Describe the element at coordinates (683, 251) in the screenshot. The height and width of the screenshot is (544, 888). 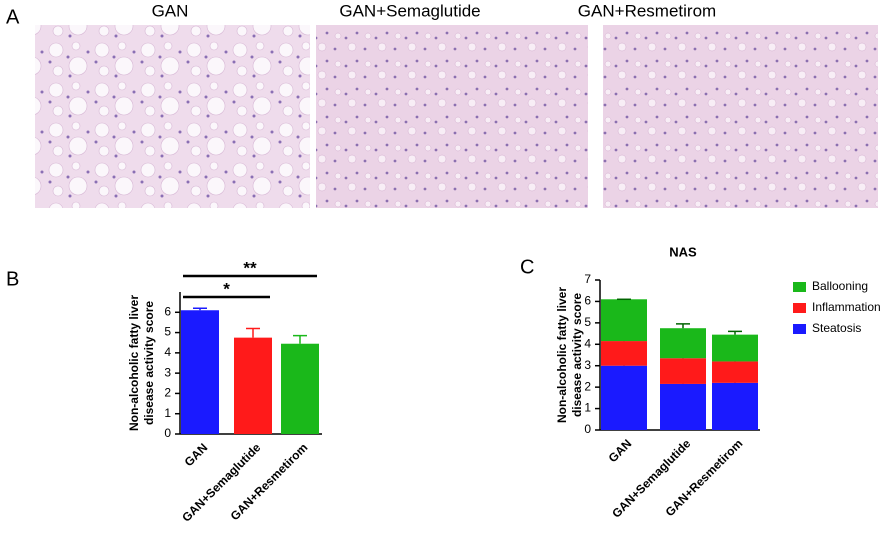
I see `chart-title: NAS` at that location.